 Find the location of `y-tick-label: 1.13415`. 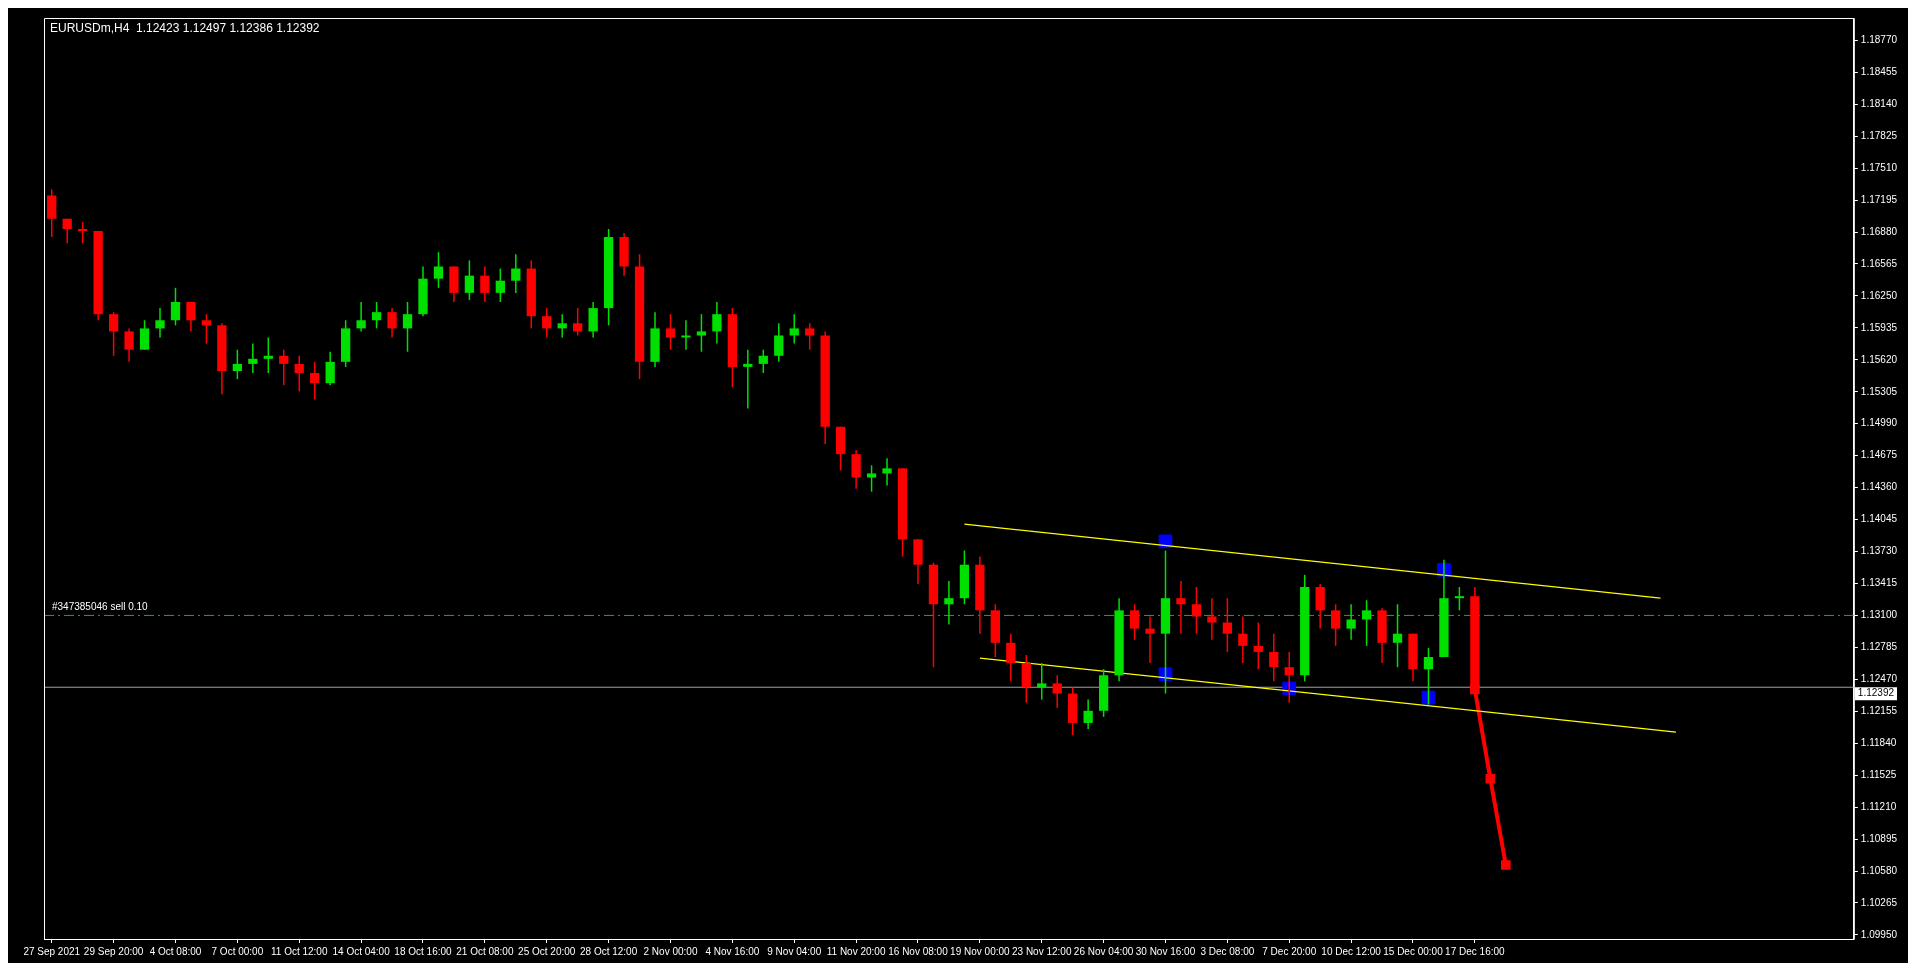

y-tick-label: 1.13415 is located at coordinates (1879, 583).